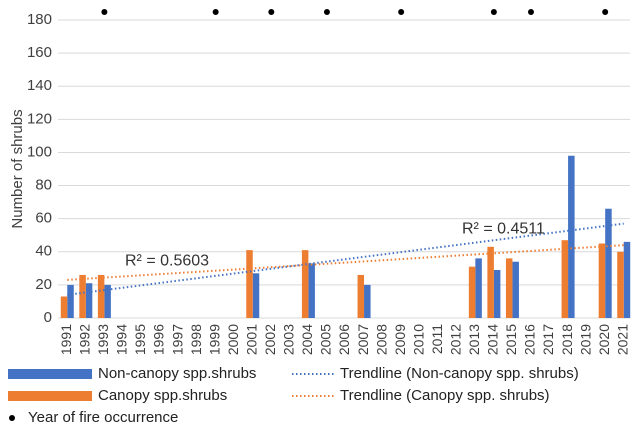  I want to click on y-tick-label: 100, so click(39, 151).